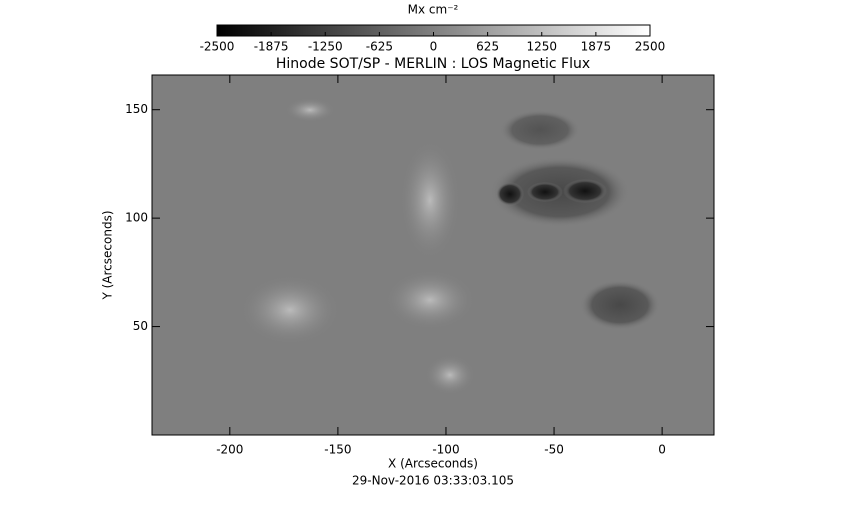  What do you see at coordinates (554, 450) in the screenshot?
I see `x-tick-label: -50` at bounding box center [554, 450].